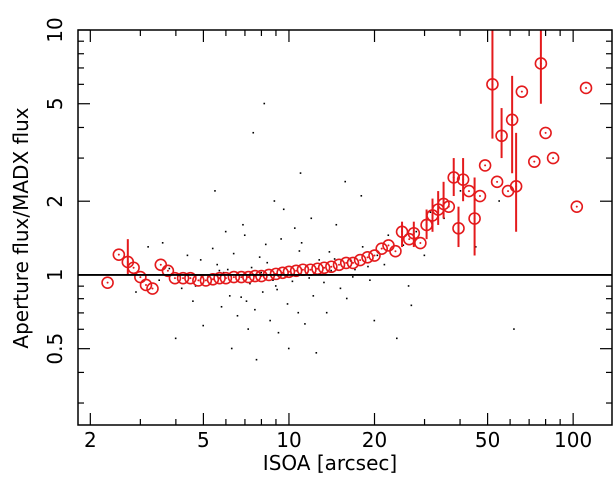 The width and height of the screenshot is (616, 481). Describe the element at coordinates (573, 440) in the screenshot. I see `x-tick-label: 100` at that location.